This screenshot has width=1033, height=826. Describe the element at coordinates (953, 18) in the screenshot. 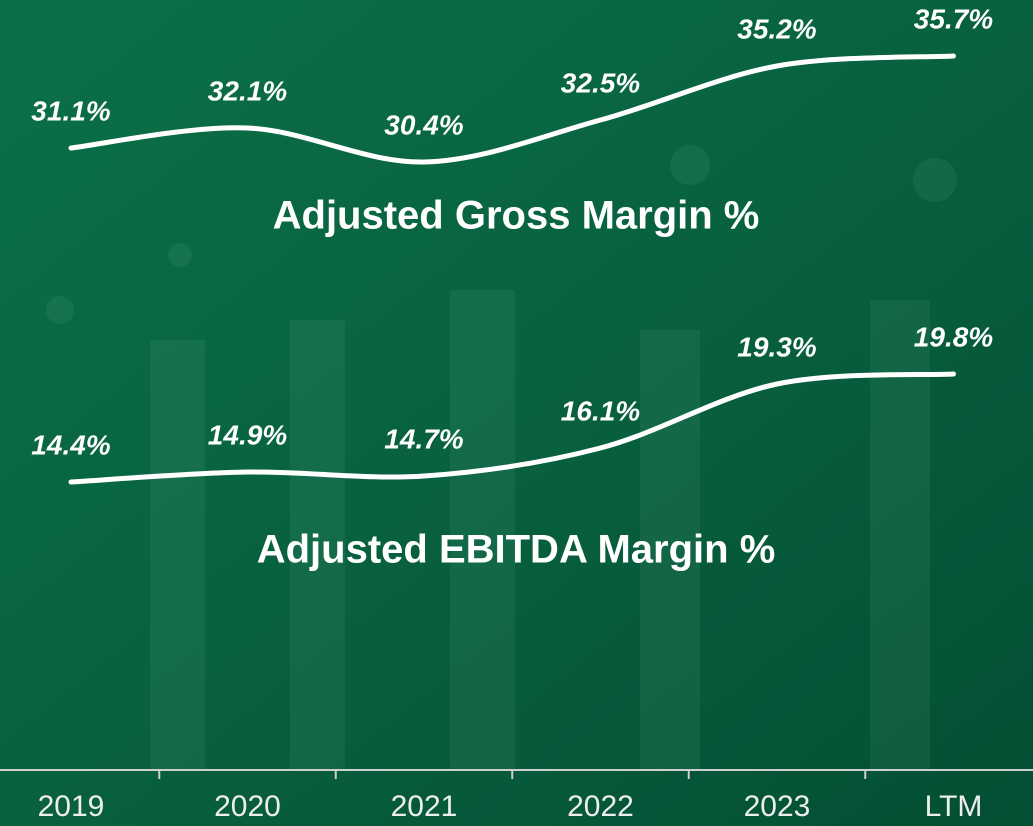

I see `data-label: 35.7%` at that location.